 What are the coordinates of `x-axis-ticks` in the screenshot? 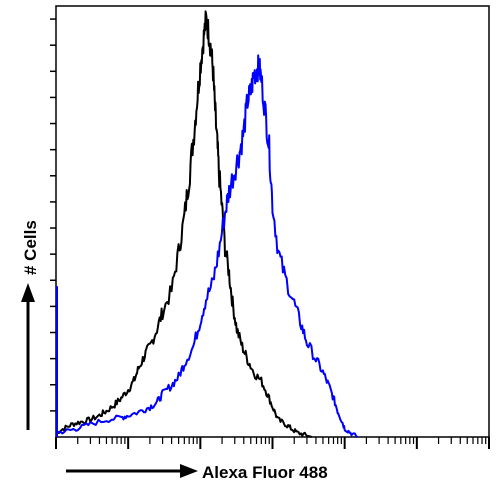 It's located at (272, 443).